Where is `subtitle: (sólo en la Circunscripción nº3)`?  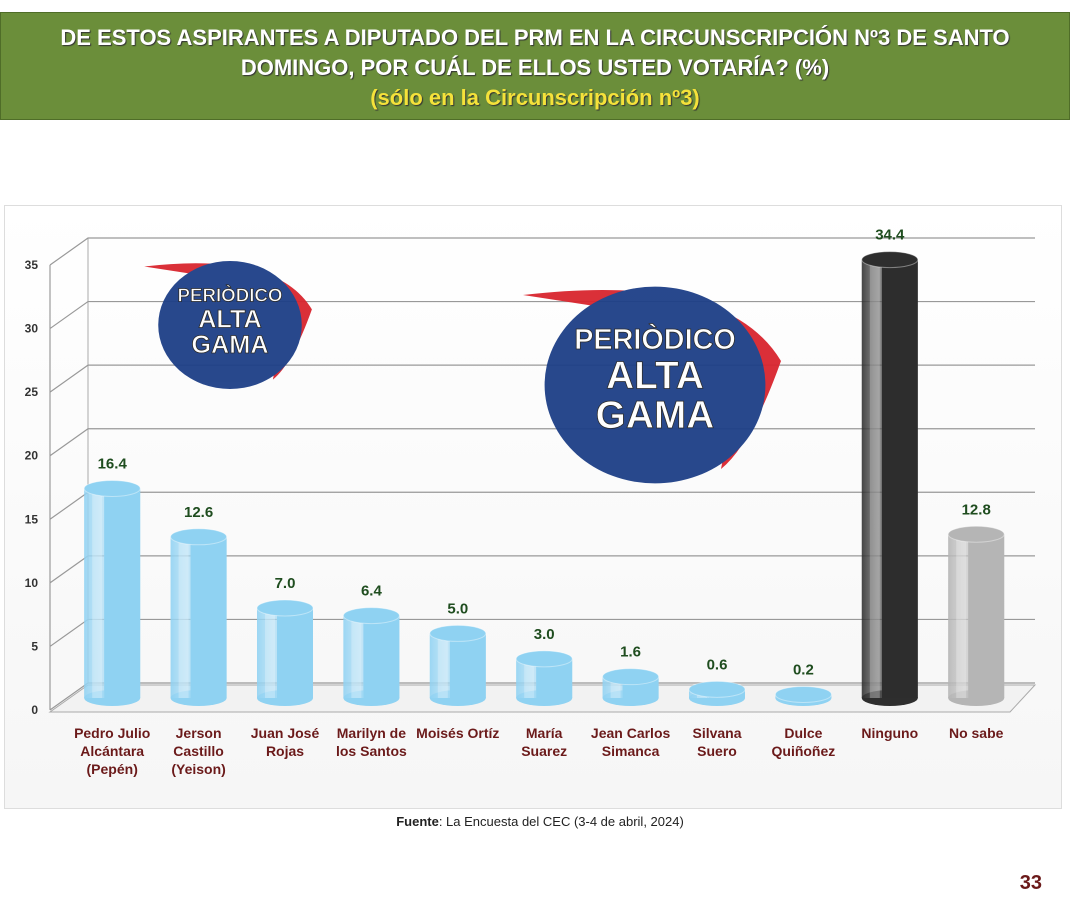
subtitle: (sólo en la Circunscripción nº3) is located at coordinates (535, 97).